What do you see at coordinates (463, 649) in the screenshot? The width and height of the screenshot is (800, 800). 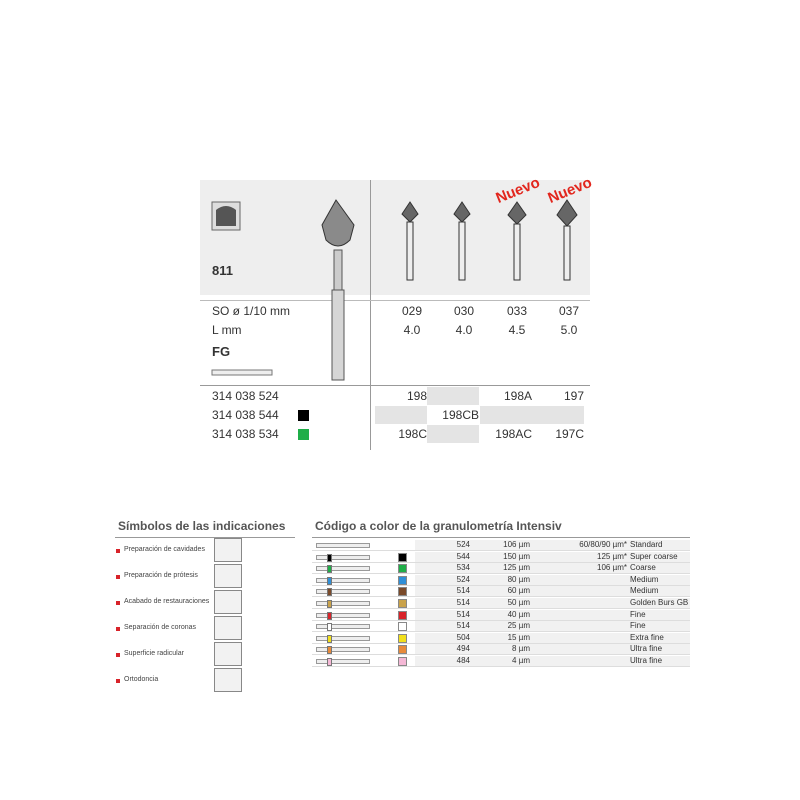 I see `grit-code: 494` at bounding box center [463, 649].